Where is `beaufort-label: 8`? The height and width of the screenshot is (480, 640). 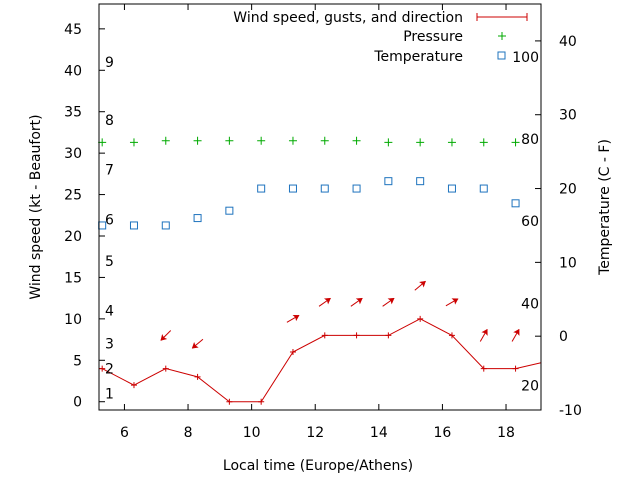
beaufort-label: 8 is located at coordinates (109, 121).